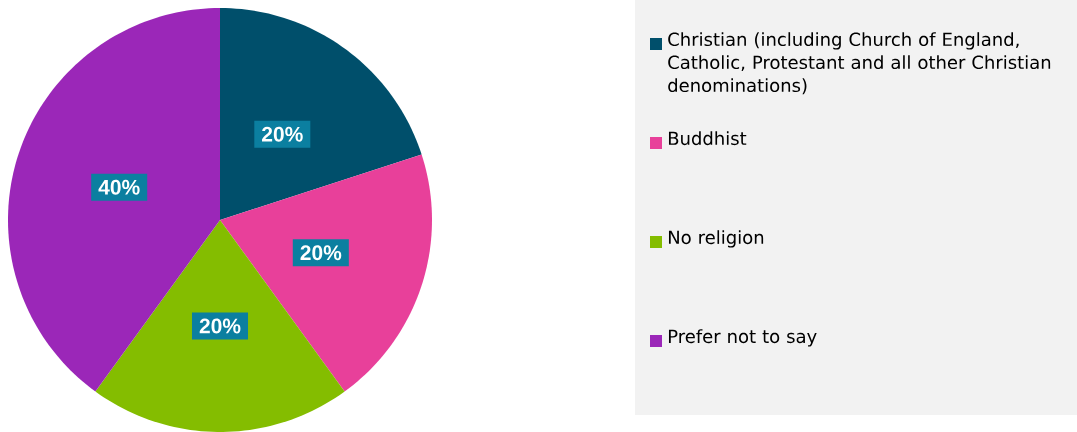 This screenshot has width=1077, height=432. Describe the element at coordinates (742, 338) in the screenshot. I see `legend-label: Prefer not to say` at that location.